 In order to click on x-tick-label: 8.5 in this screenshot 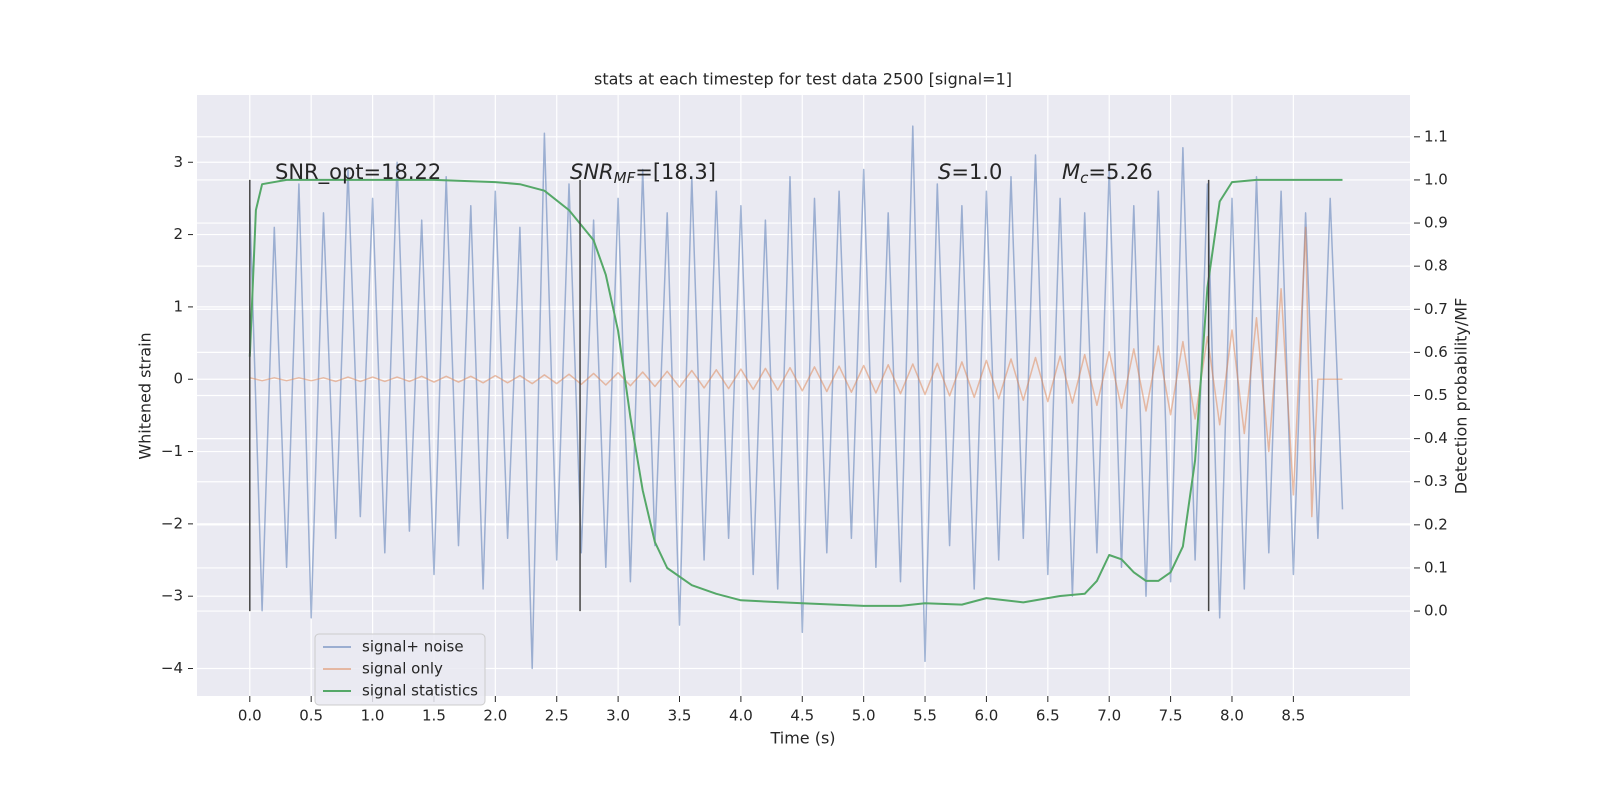, I will do `click(1293, 716)`.